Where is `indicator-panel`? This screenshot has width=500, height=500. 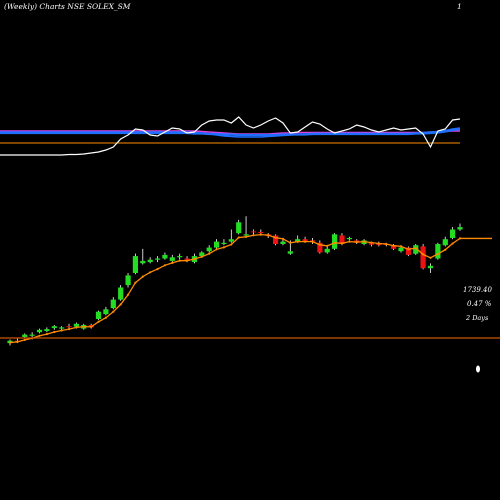
indicator-panel is located at coordinates (230, 136).